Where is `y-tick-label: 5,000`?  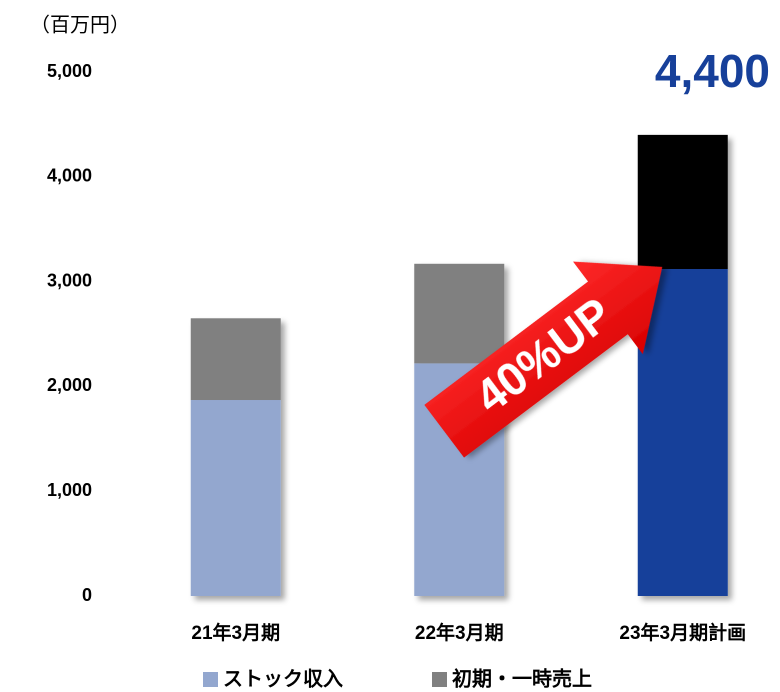
y-tick-label: 5,000 is located at coordinates (69, 71).